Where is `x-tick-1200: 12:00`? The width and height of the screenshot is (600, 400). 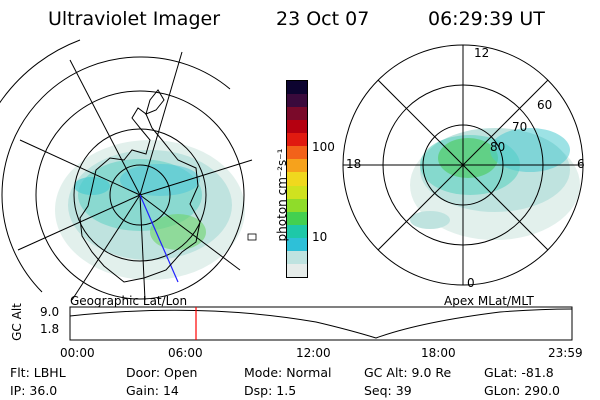 x-tick-1200: 12:00 is located at coordinates (313, 353).